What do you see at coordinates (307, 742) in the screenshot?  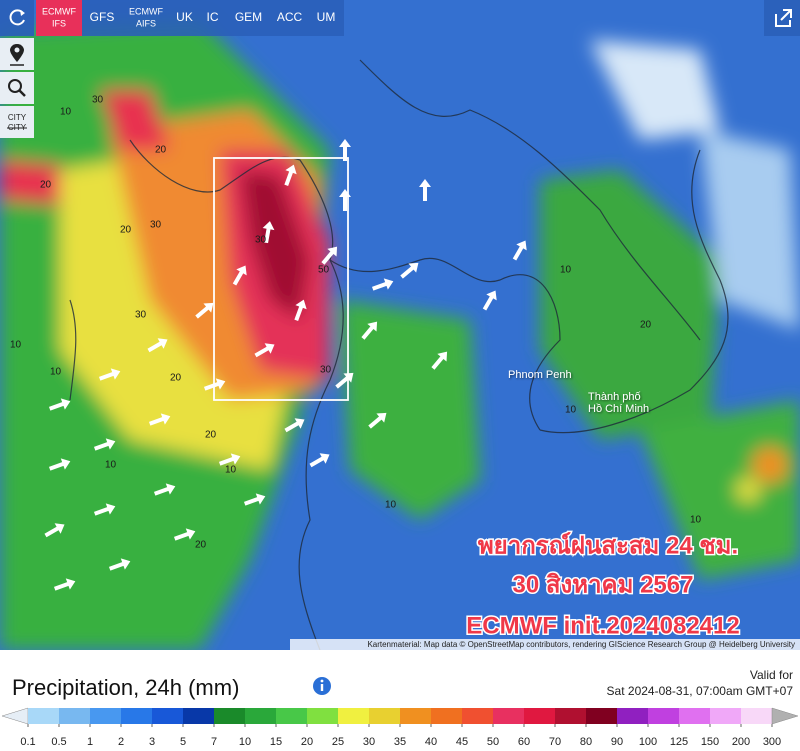 I see `scale-label: 20` at bounding box center [307, 742].